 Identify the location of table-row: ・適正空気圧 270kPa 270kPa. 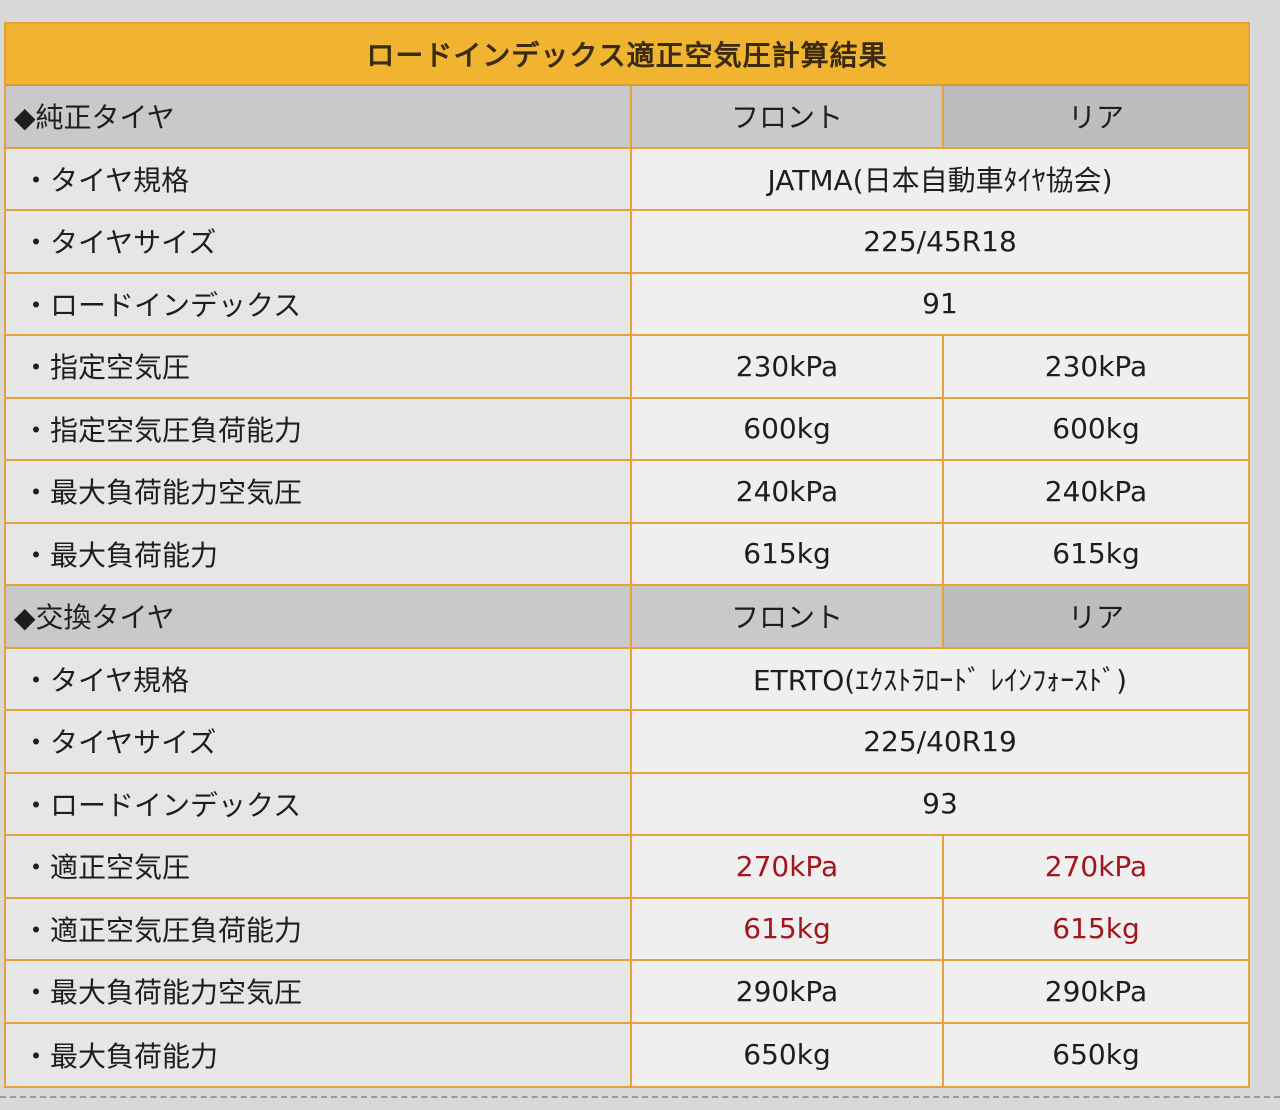
(627, 867).